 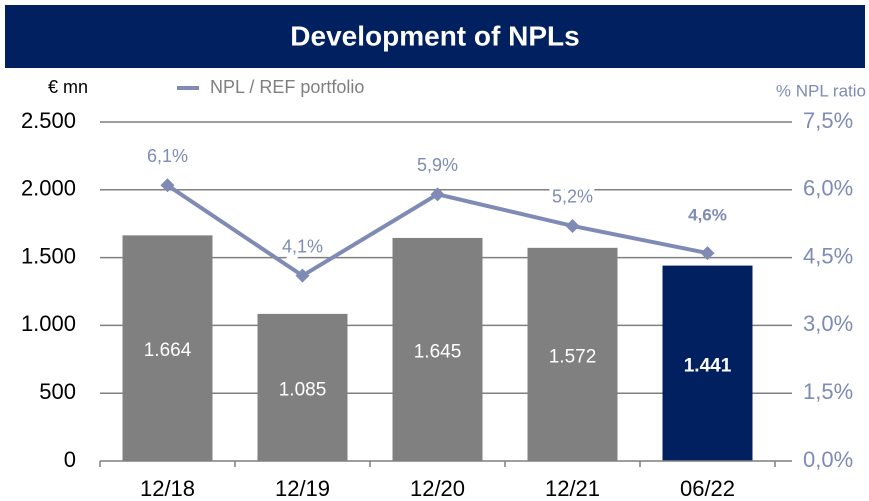 I want to click on x-tick-label: 12/19, so click(x=302, y=488).